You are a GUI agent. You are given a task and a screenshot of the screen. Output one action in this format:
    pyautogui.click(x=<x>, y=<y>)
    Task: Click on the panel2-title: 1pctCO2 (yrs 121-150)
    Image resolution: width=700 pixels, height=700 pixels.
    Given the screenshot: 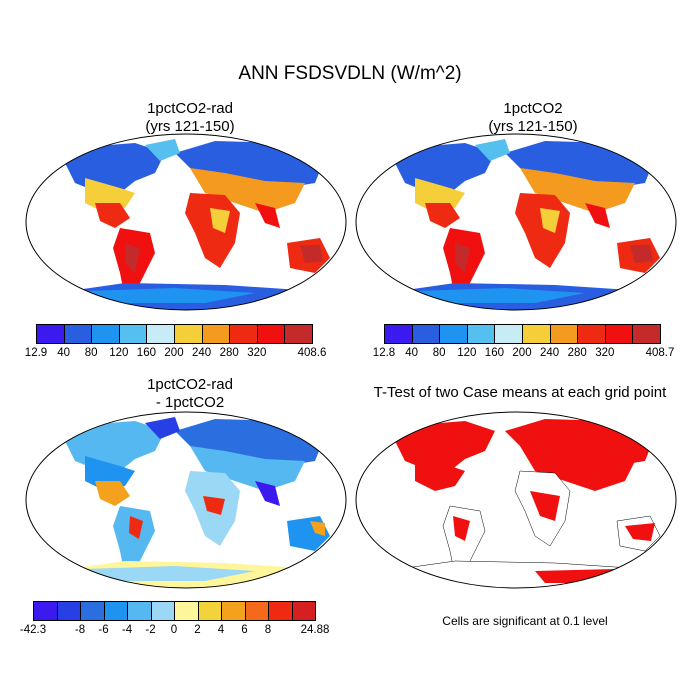 What is the action you would take?
    pyautogui.click(x=533, y=118)
    